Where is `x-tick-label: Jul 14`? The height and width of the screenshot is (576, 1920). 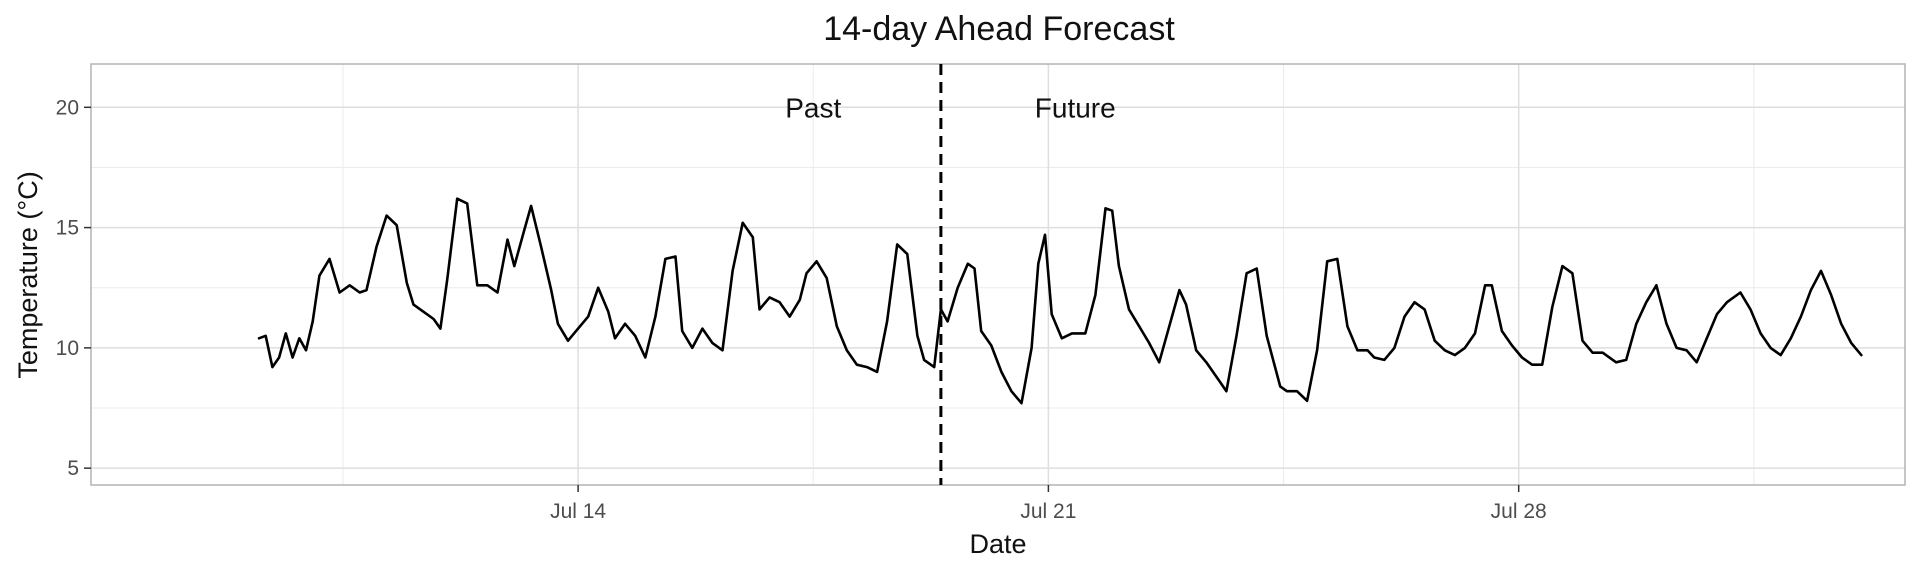 x-tick-label: Jul 14 is located at coordinates (578, 511).